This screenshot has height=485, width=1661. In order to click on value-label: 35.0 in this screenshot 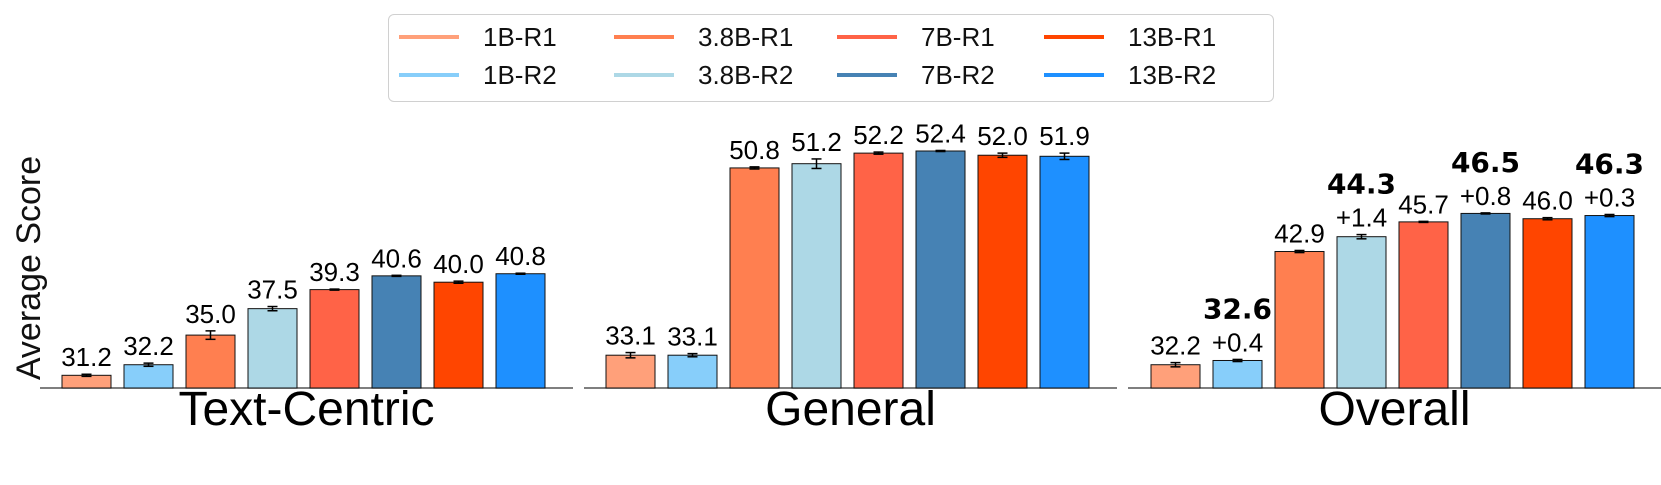, I will do `click(210, 314)`.